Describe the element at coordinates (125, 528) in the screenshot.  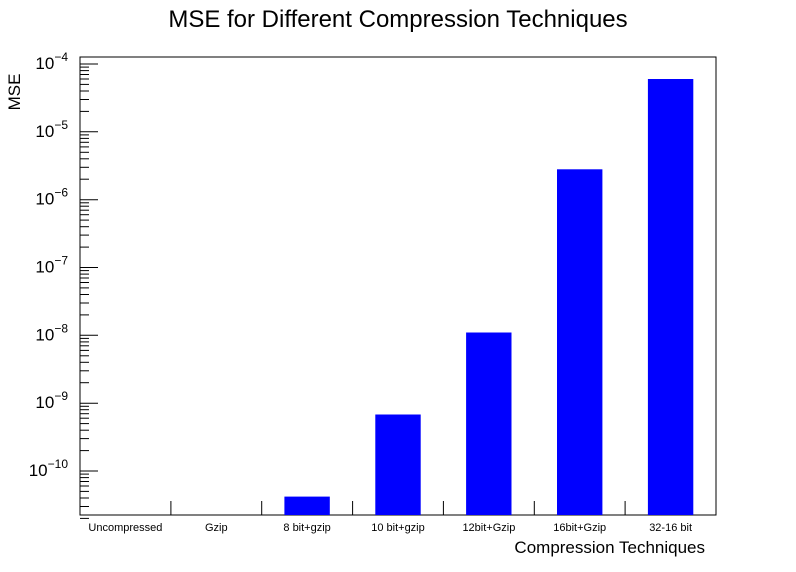
I see `x-tick-label: Uncompressed` at that location.